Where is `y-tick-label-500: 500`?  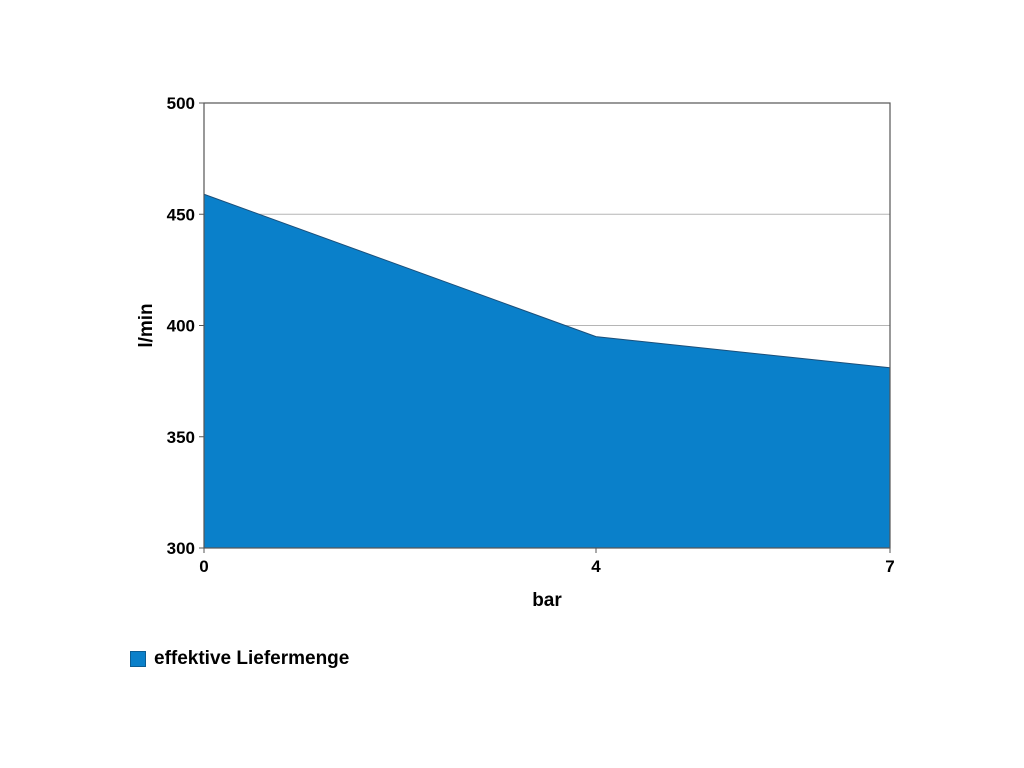 y-tick-label-500: 500 is located at coordinates (181, 103).